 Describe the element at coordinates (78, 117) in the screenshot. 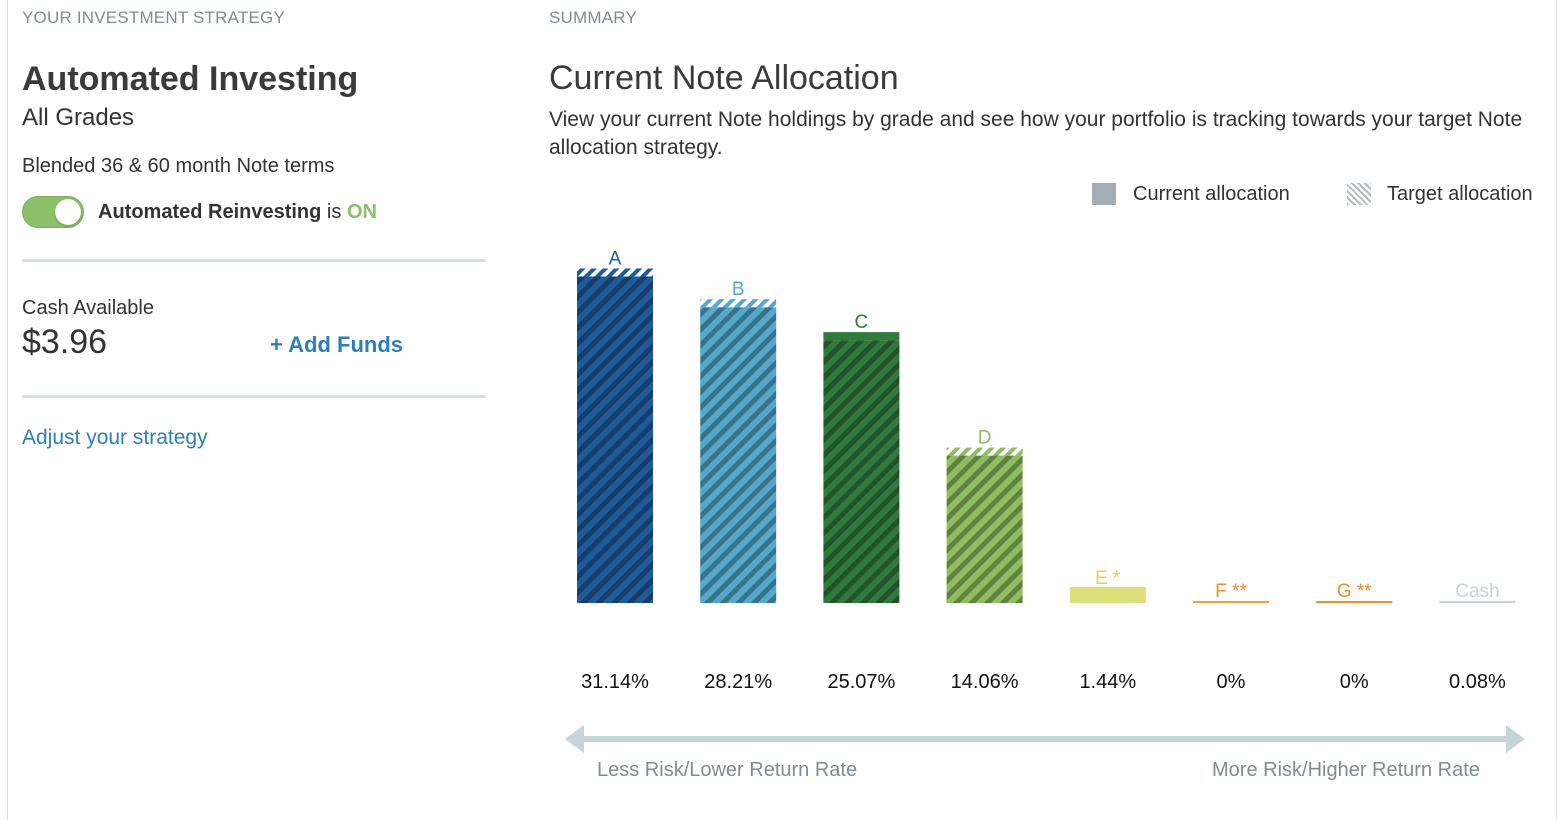

I see `strategy-grades: All Grades` at that location.